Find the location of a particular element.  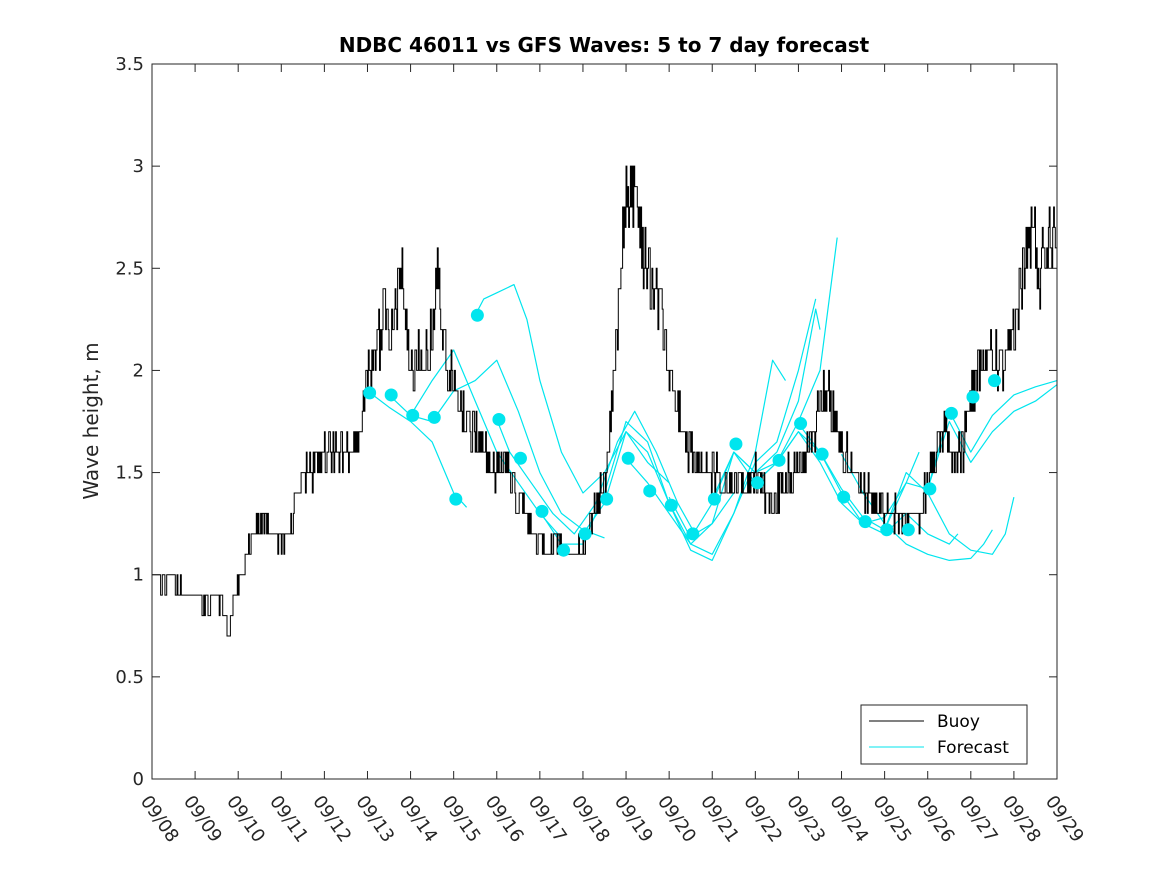

y-tick-label: 0.5 is located at coordinates (129, 677).